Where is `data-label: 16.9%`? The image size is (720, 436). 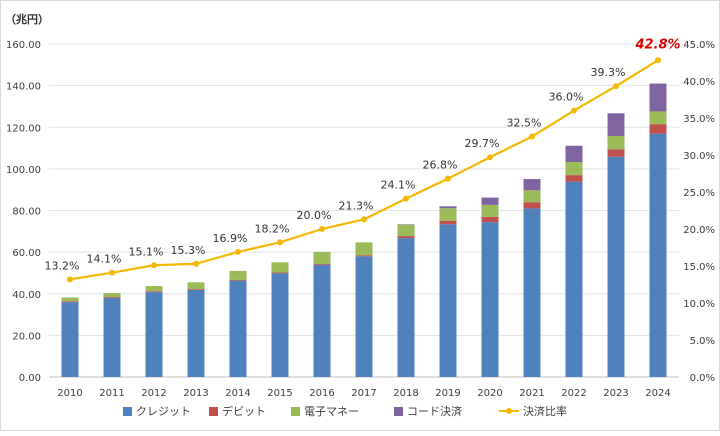
data-label: 16.9% is located at coordinates (230, 238).